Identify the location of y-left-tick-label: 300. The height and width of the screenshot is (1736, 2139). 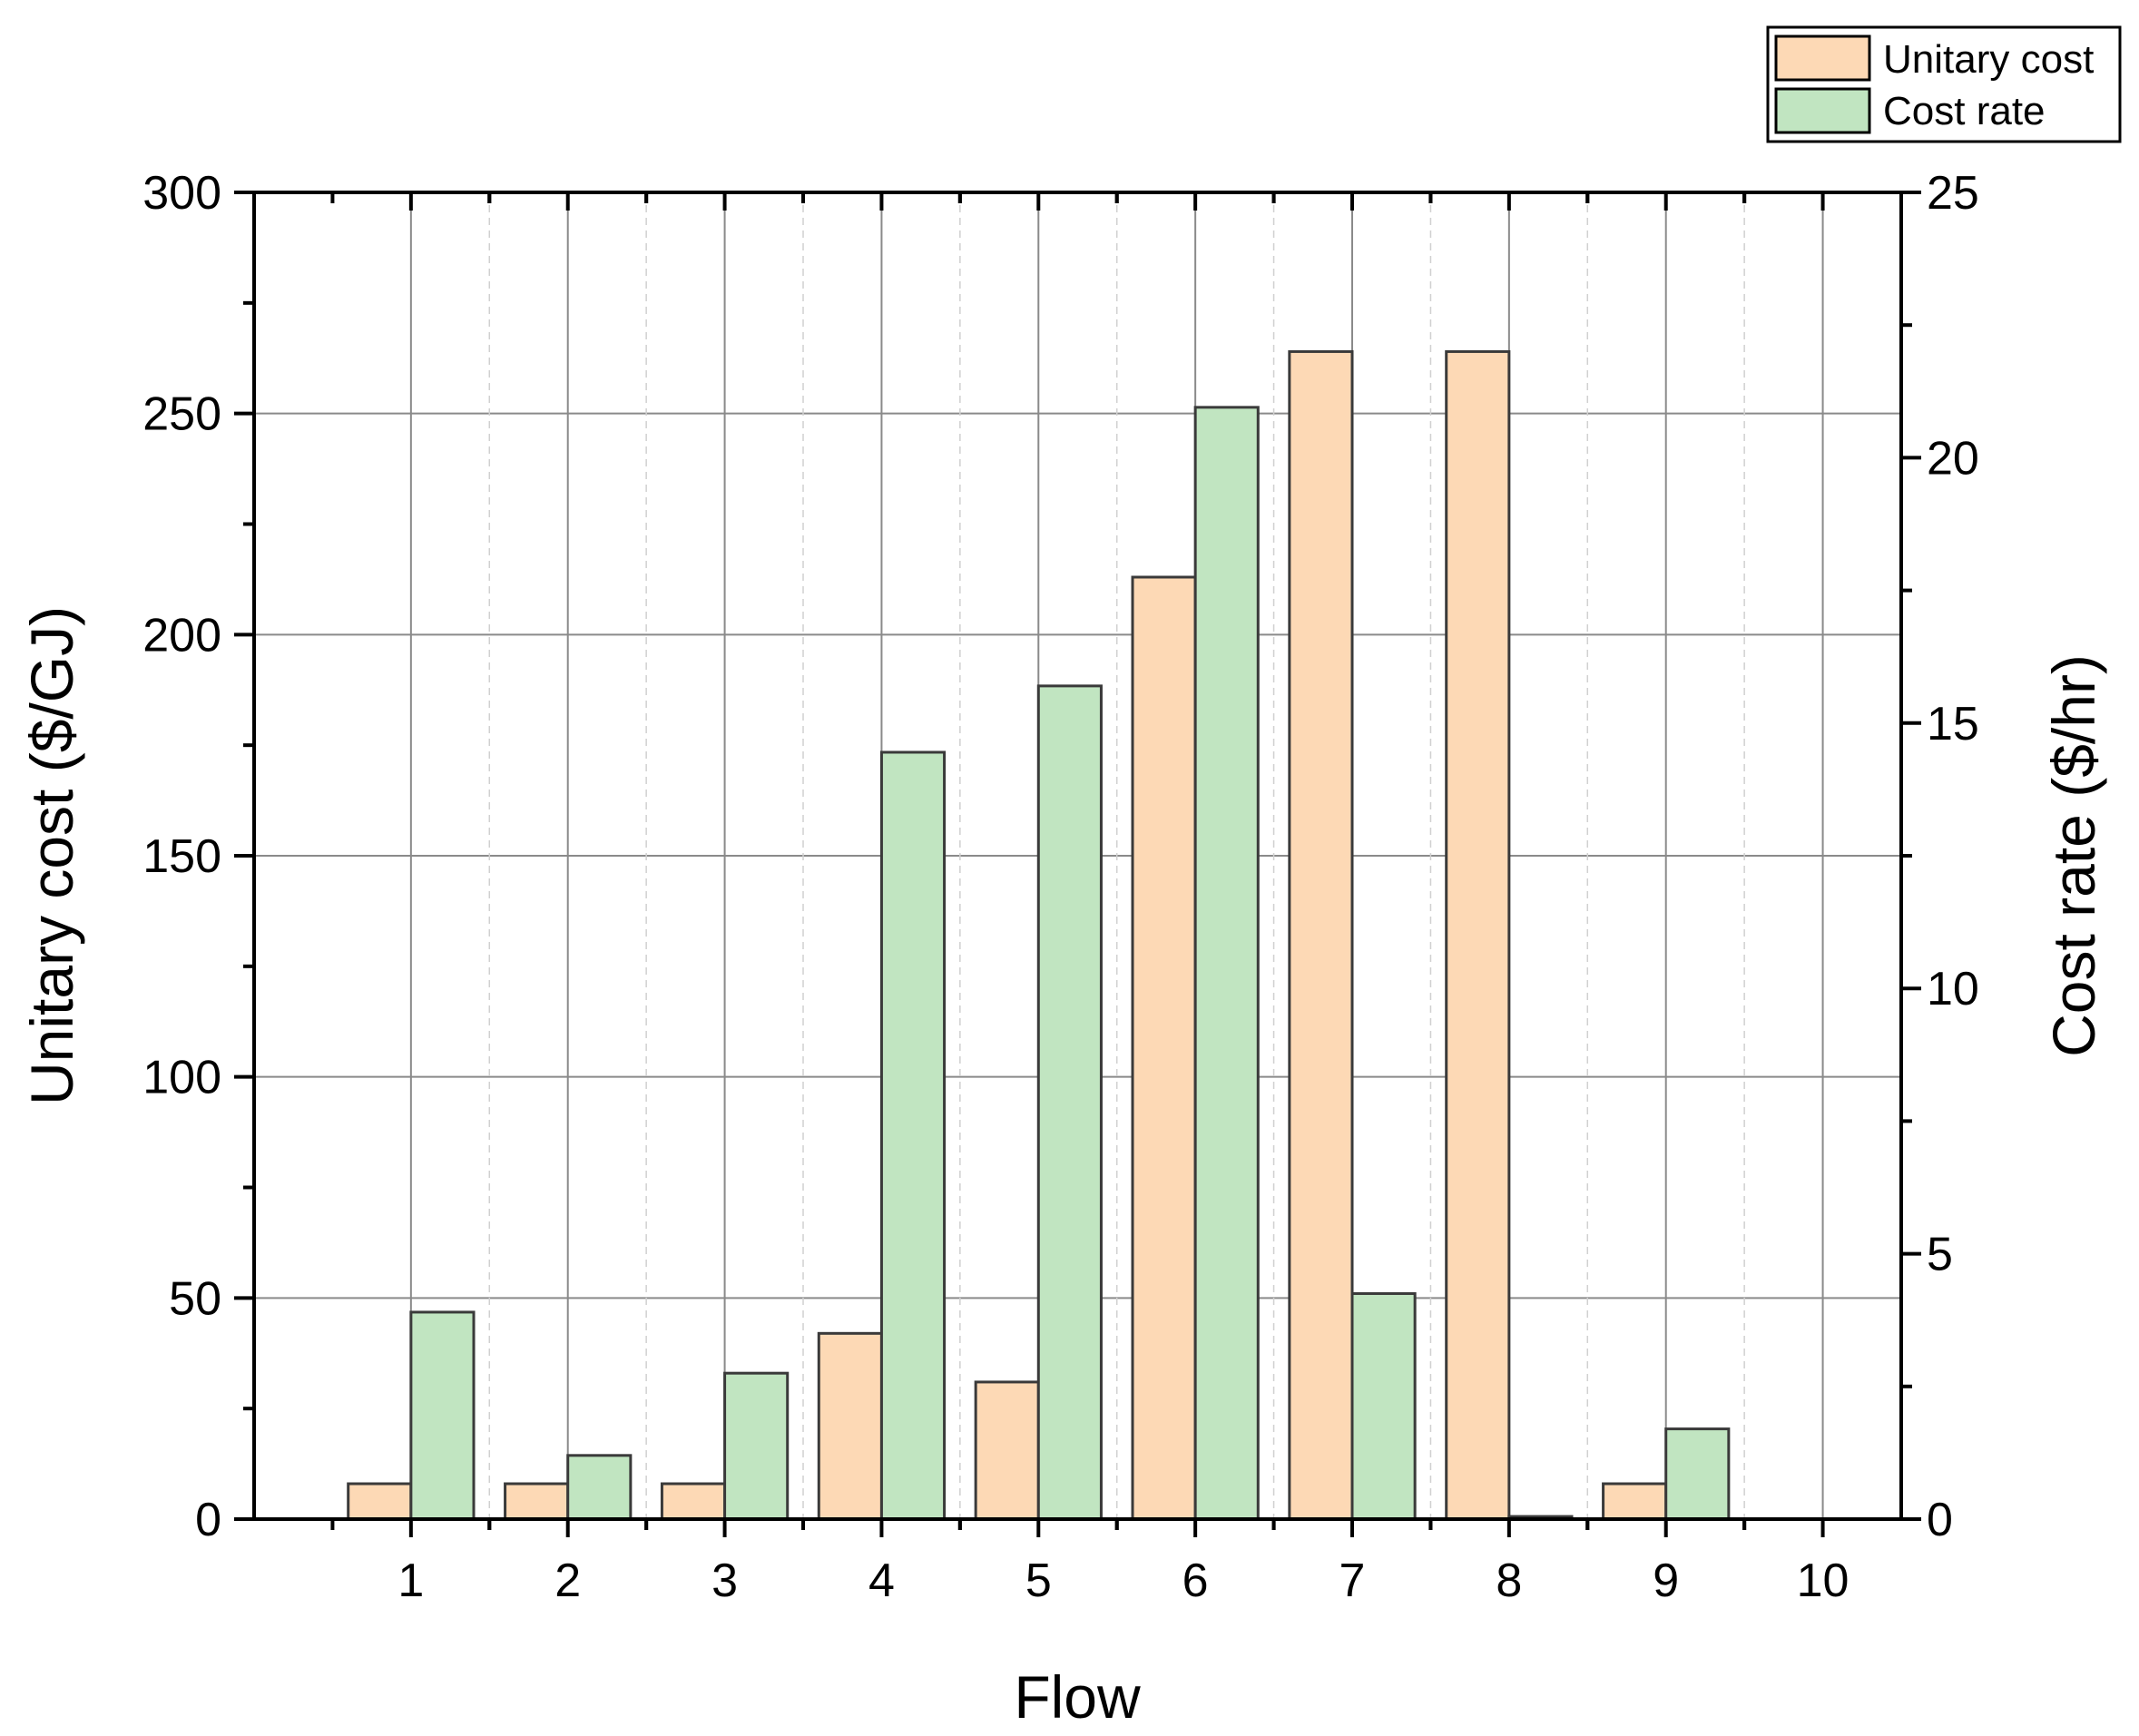
(181, 193).